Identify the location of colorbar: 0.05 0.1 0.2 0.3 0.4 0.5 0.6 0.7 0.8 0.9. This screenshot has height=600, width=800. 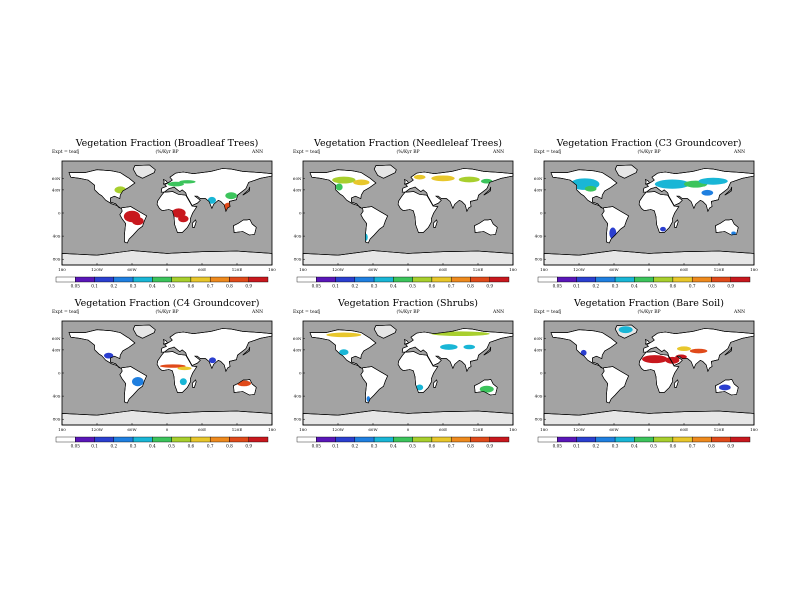
(644, 442).